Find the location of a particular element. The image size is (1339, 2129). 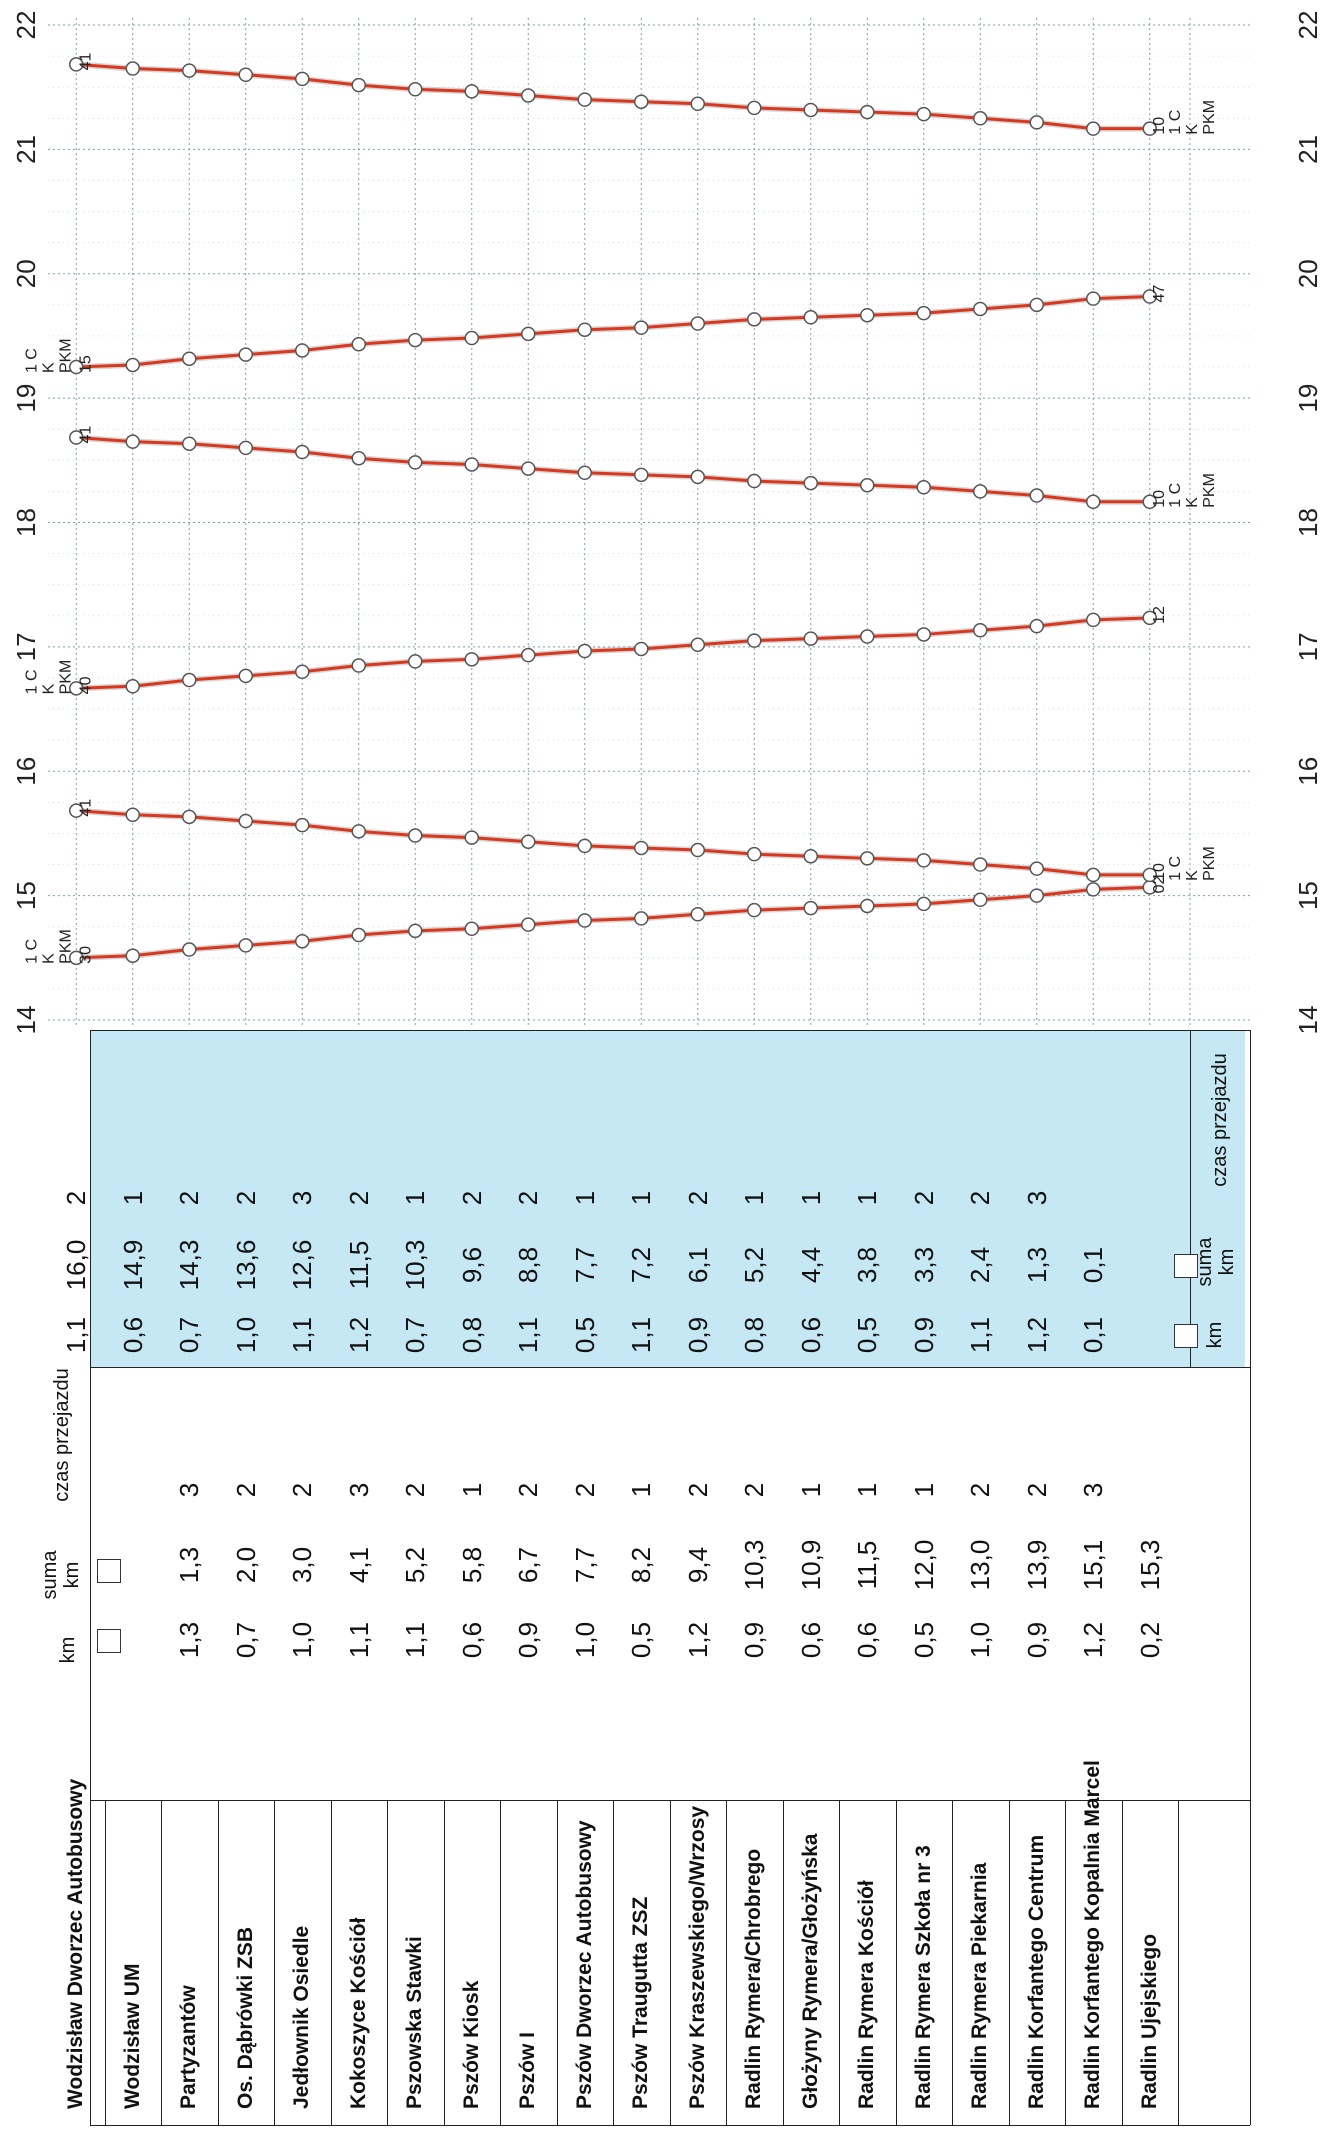

end-minute-label: 10 is located at coordinates (1159, 499).